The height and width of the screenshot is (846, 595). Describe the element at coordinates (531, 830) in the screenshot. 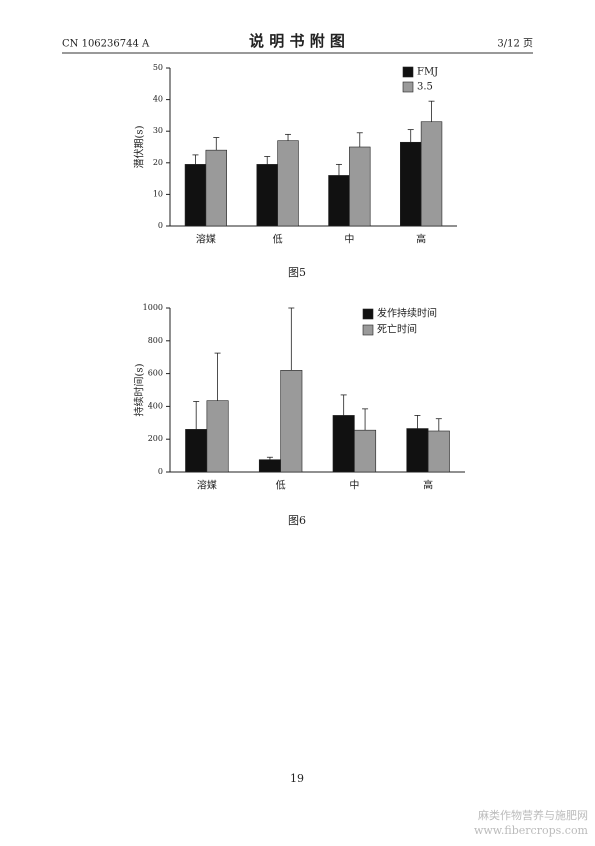

I see `watermark: www.fibercrops.com` at that location.